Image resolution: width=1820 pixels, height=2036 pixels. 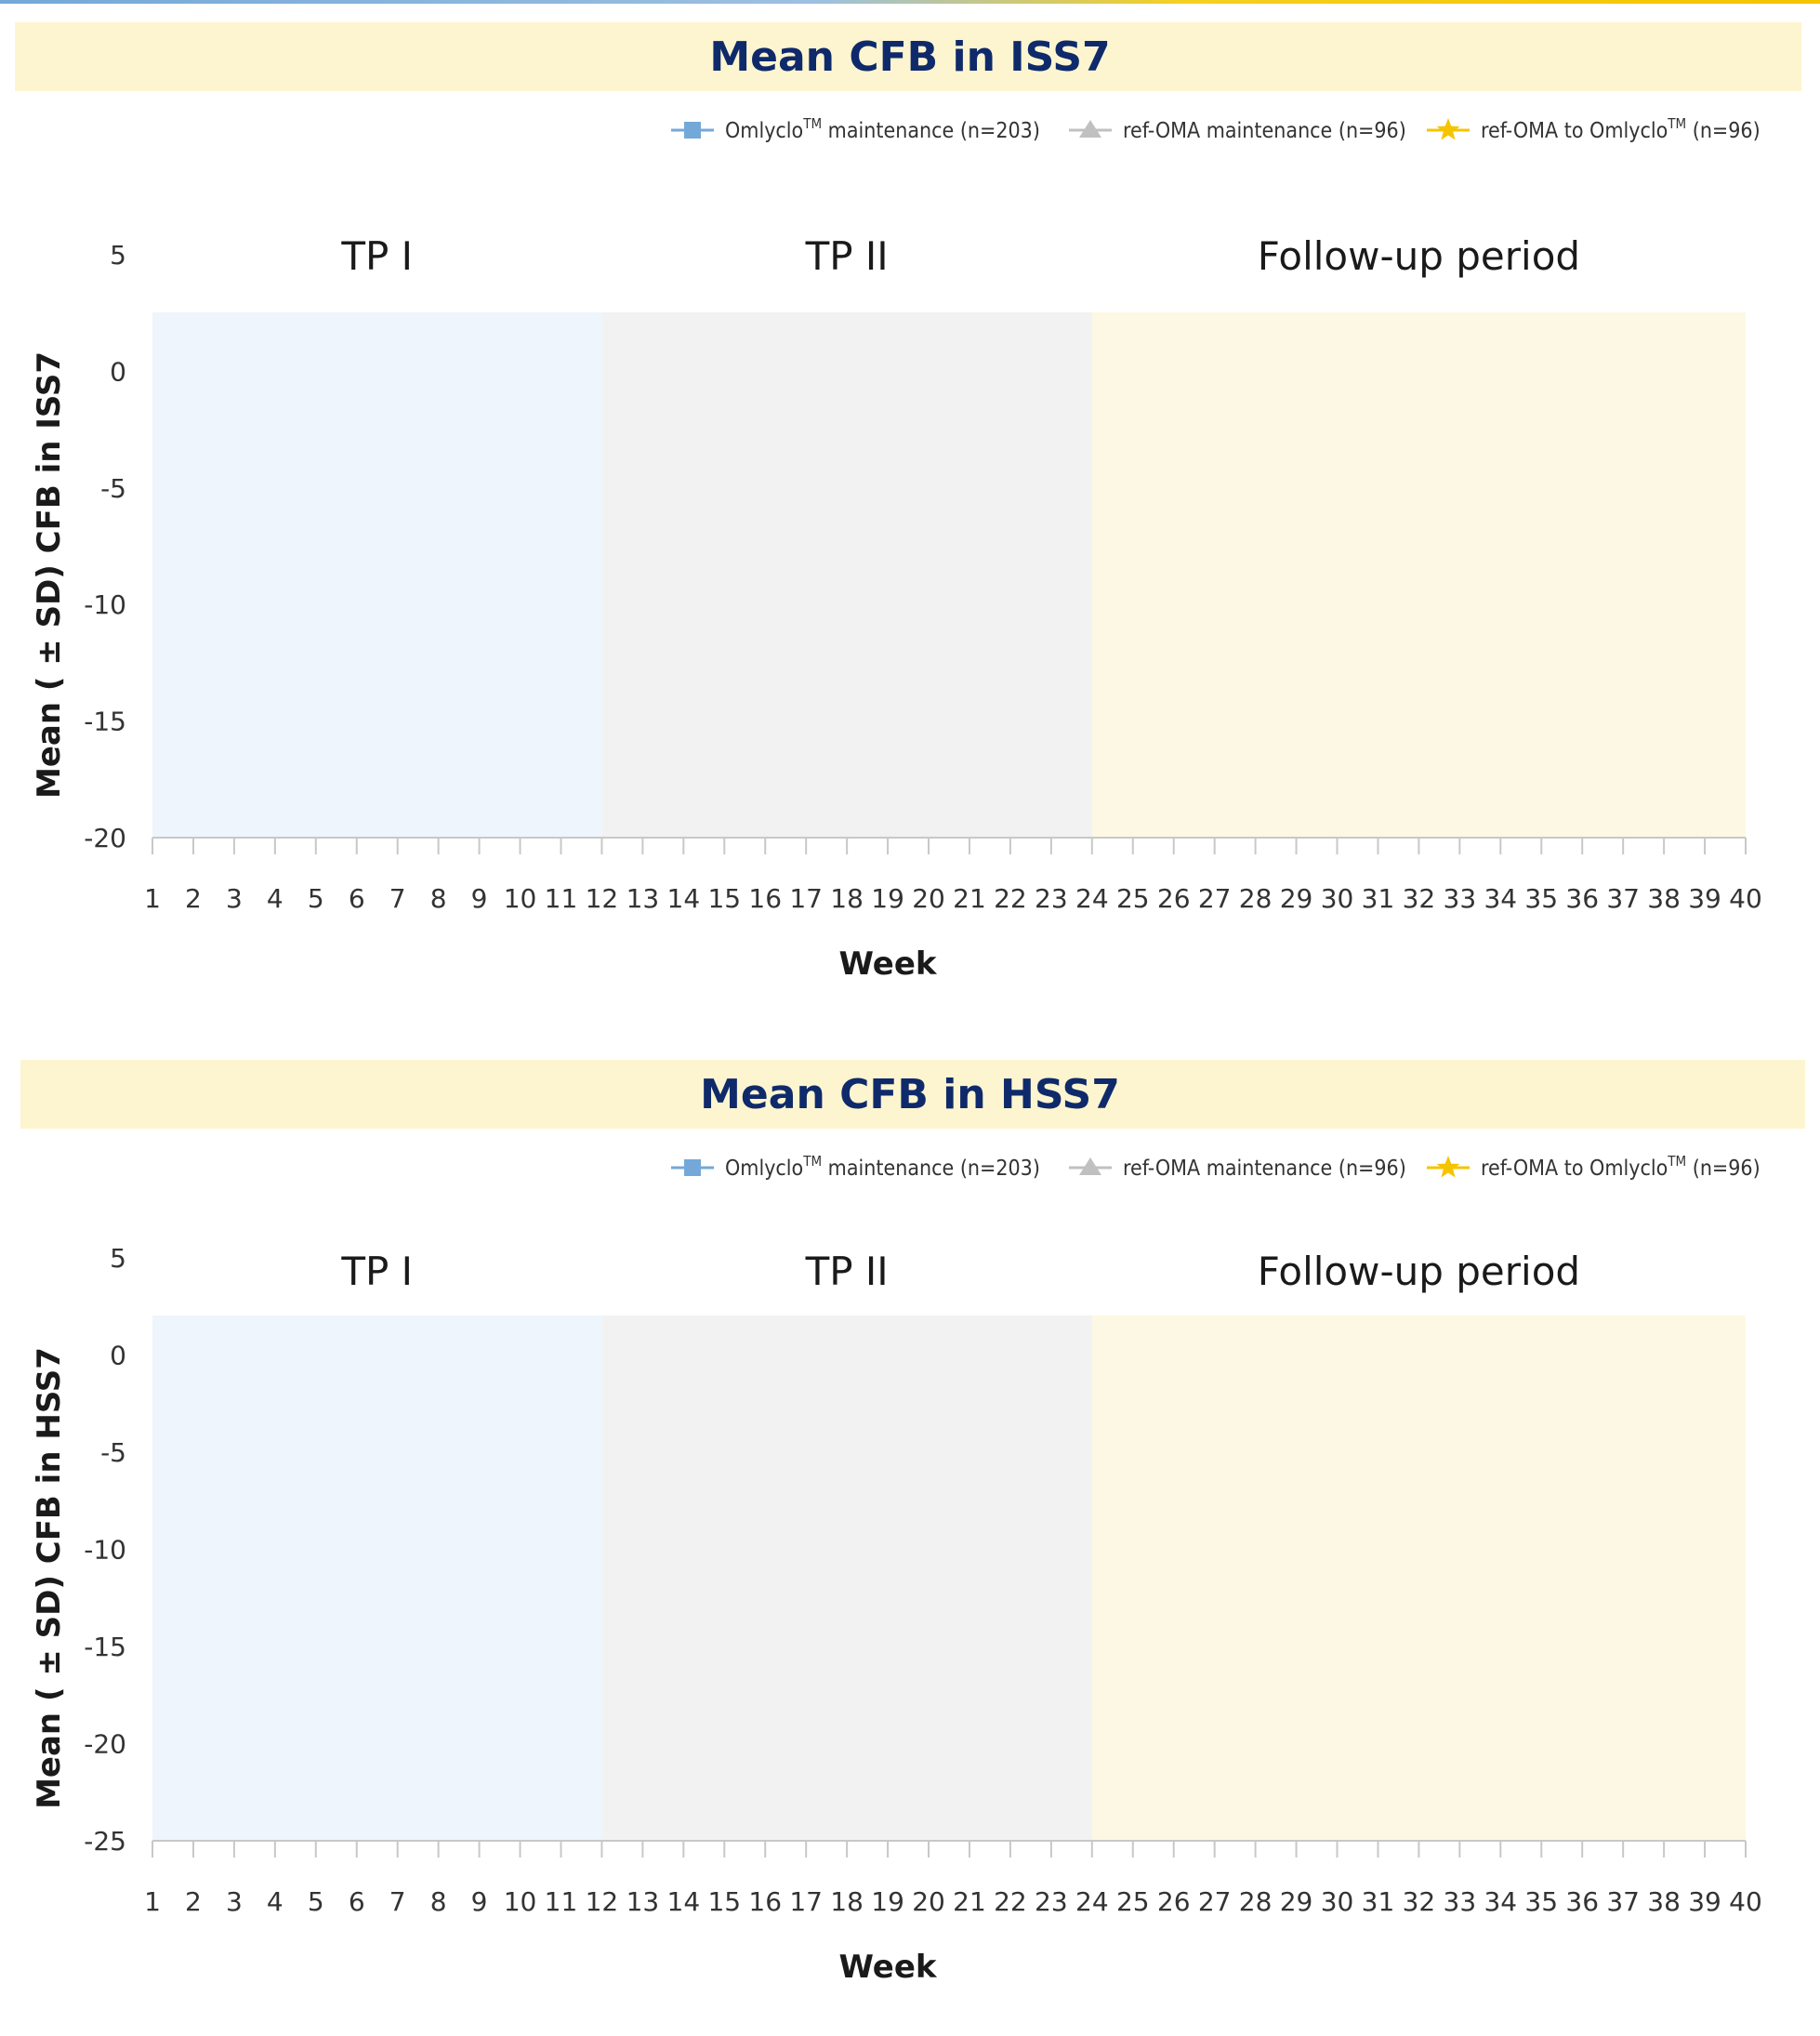 What do you see at coordinates (520, 898) in the screenshot?
I see `x-tick-label: 10` at bounding box center [520, 898].